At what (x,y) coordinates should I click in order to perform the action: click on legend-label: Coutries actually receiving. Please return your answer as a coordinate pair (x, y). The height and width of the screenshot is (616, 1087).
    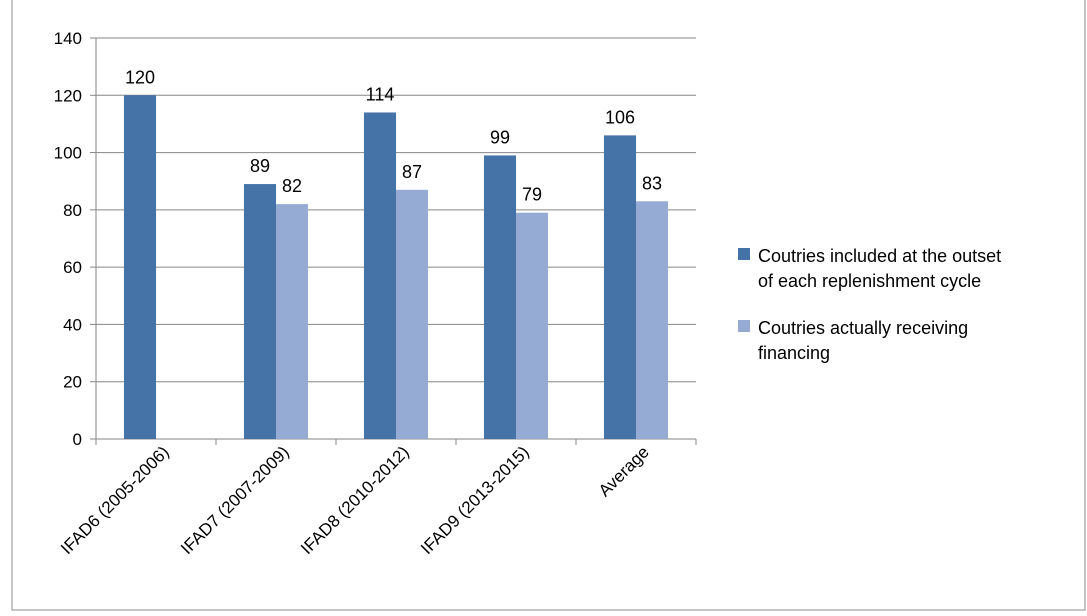
    Looking at the image, I should click on (863, 328).